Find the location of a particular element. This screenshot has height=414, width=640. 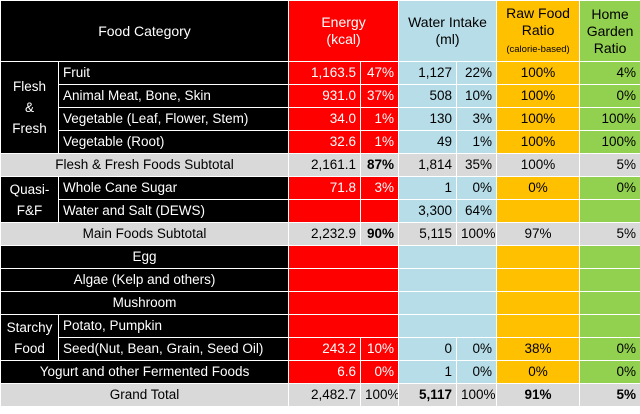

header-raw-line1: Raw Food is located at coordinates (538, 12).